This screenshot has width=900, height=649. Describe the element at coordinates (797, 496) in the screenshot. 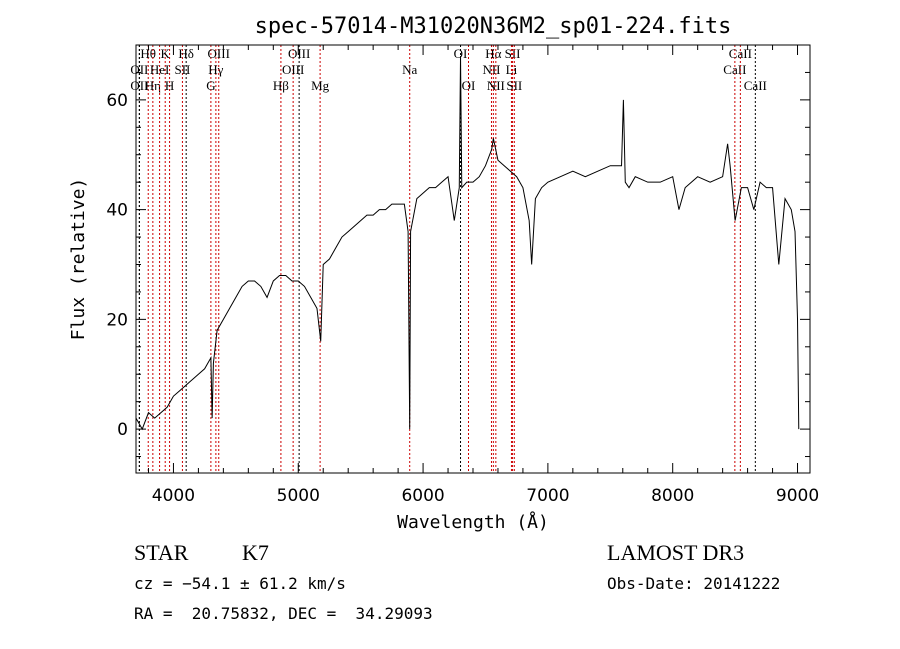

I see `x-tick-label: 9000` at that location.